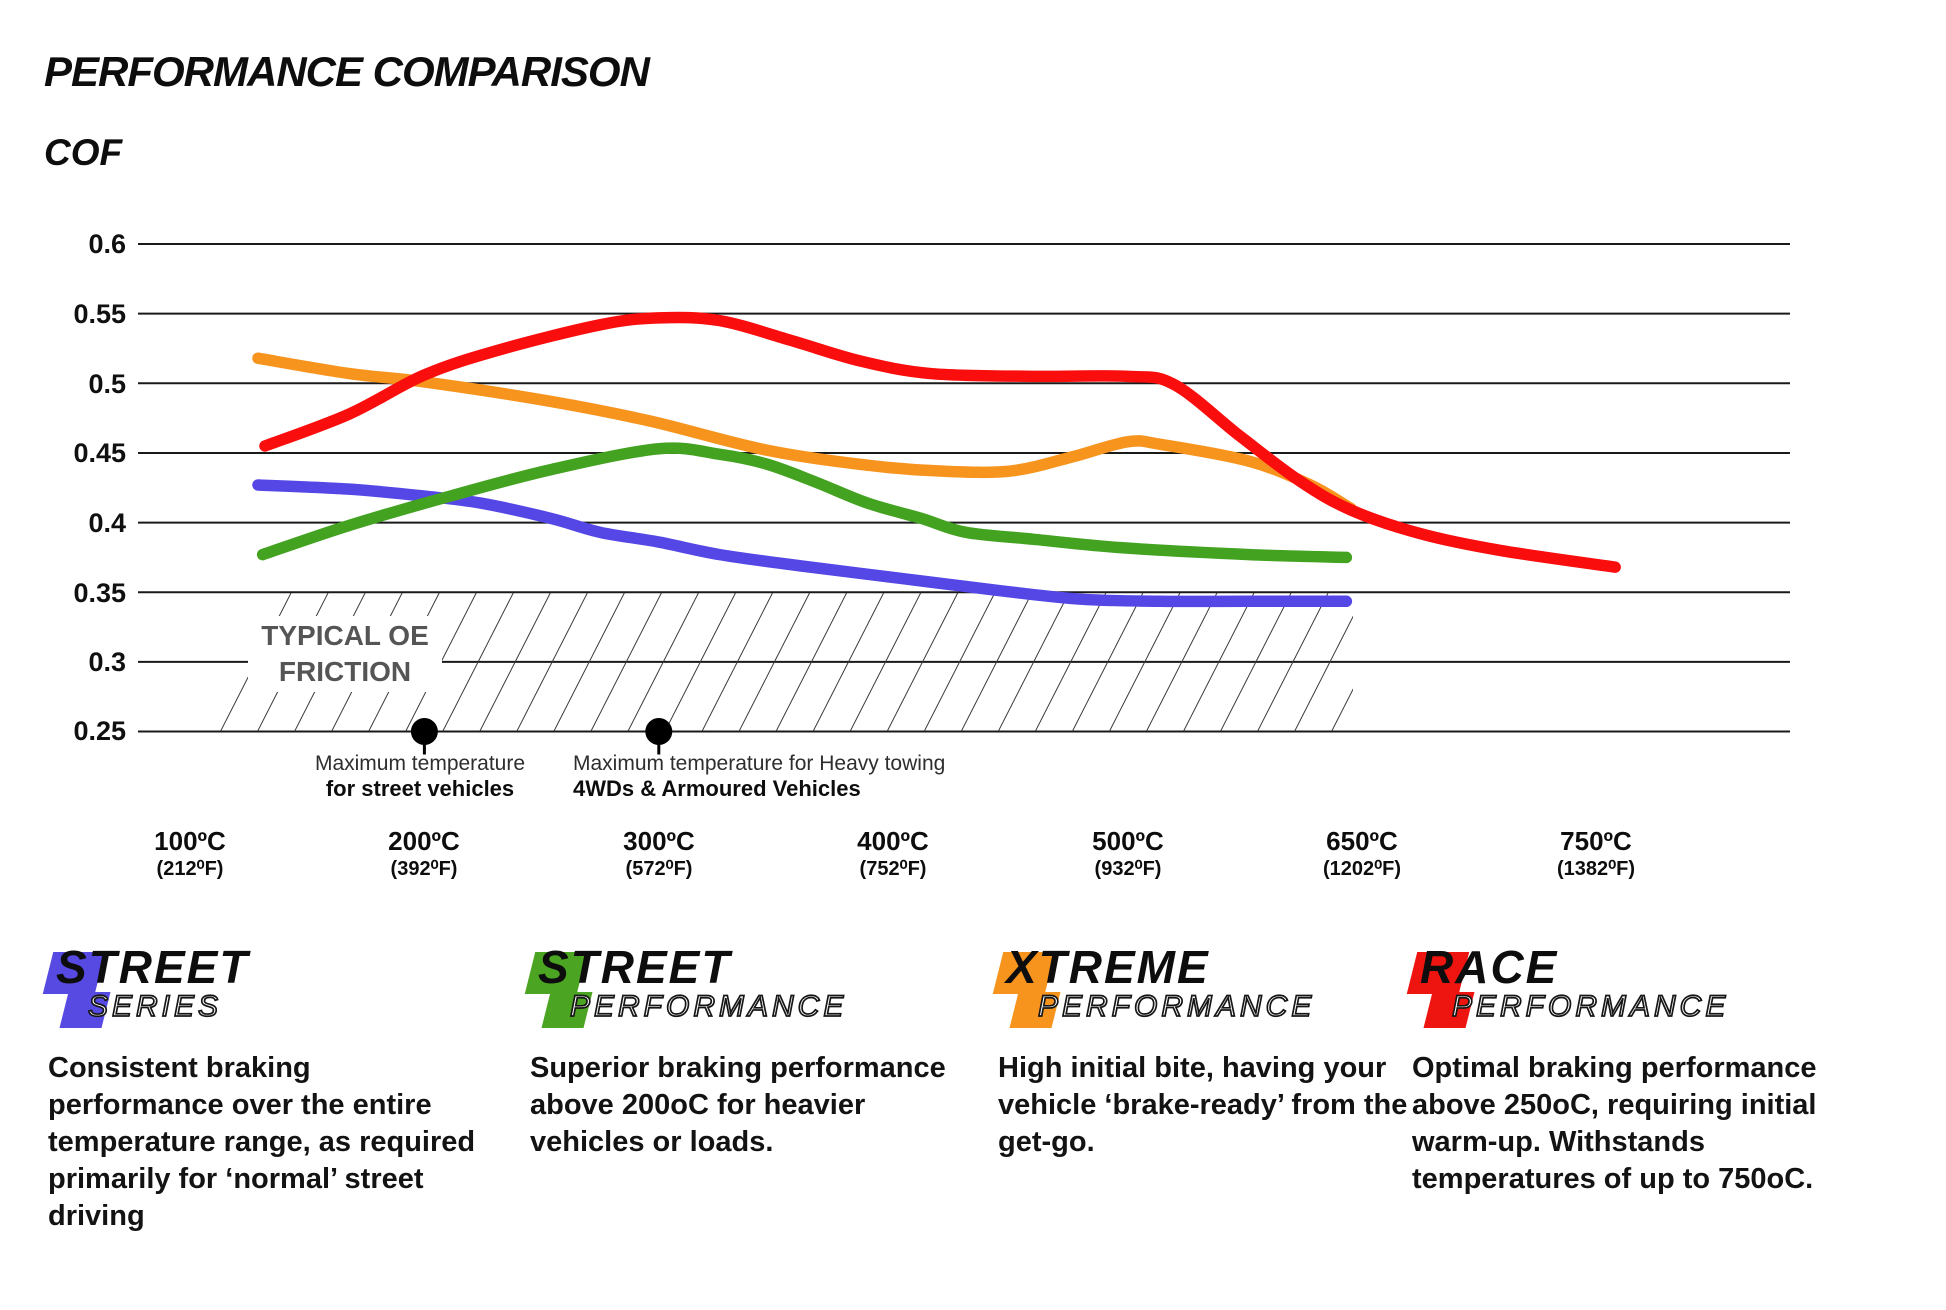 The image size is (1946, 1310). Describe the element at coordinates (99, 314) in the screenshot. I see `y-tick-label: 0.55` at that location.